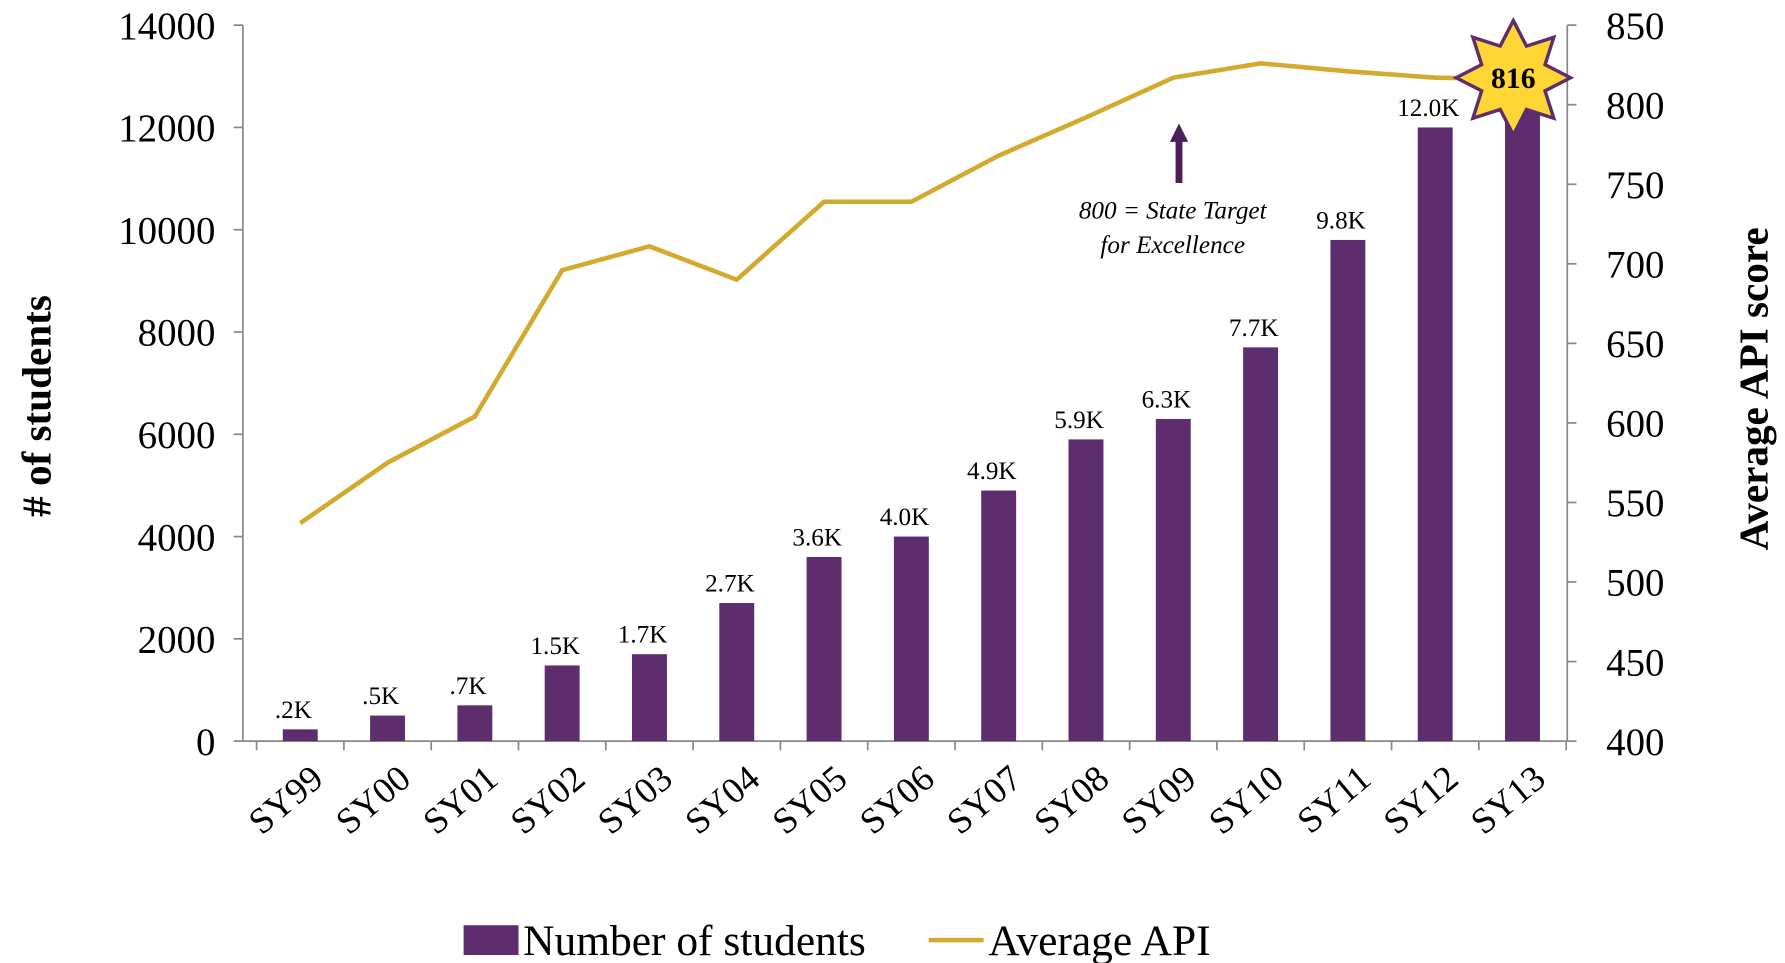 The width and height of the screenshot is (1785, 963). Describe the element at coordinates (166, 26) in the screenshot. I see `y-tick-label: 14000` at that location.